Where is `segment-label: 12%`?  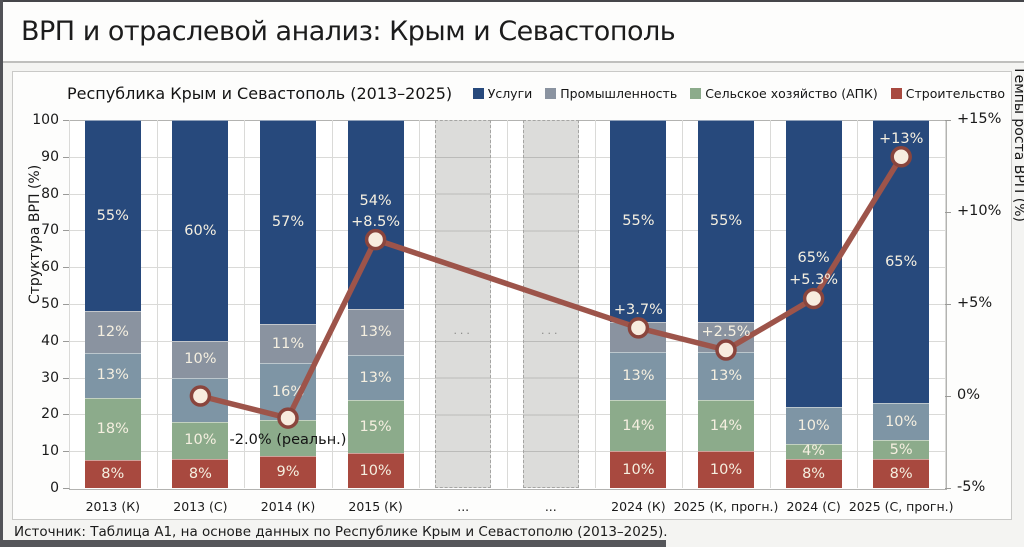 segment-label: 12% is located at coordinates (112, 332).